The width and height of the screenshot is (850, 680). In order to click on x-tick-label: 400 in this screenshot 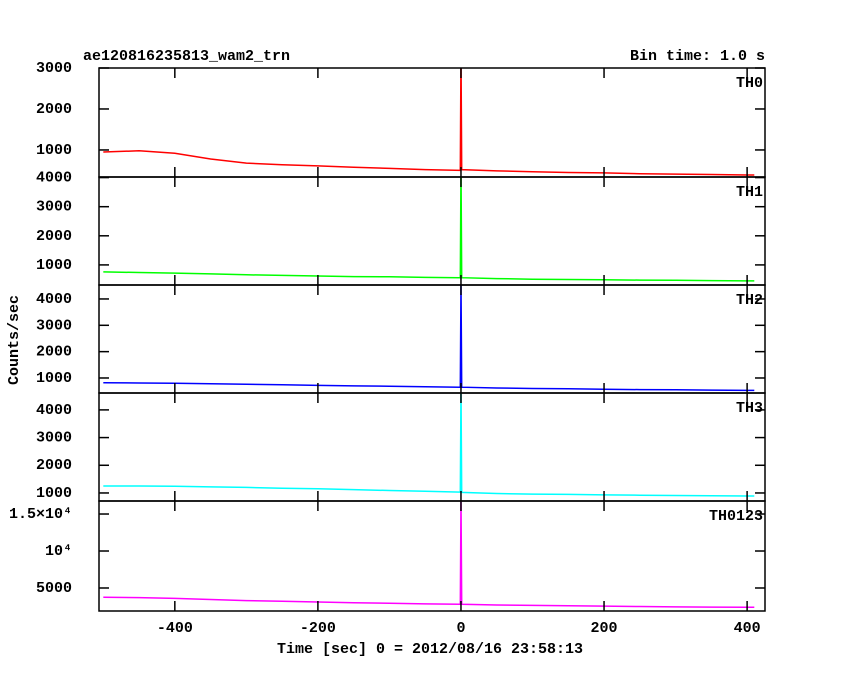, I will do `click(747, 628)`.